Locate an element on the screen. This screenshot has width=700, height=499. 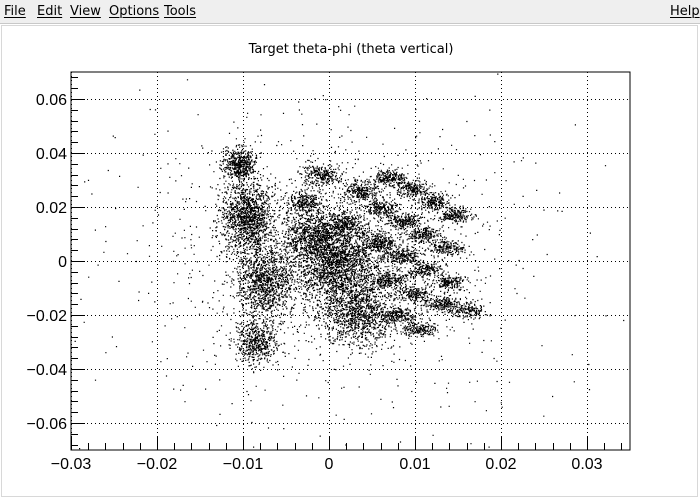
x-tick-label: −0.03 is located at coordinates (71, 464).